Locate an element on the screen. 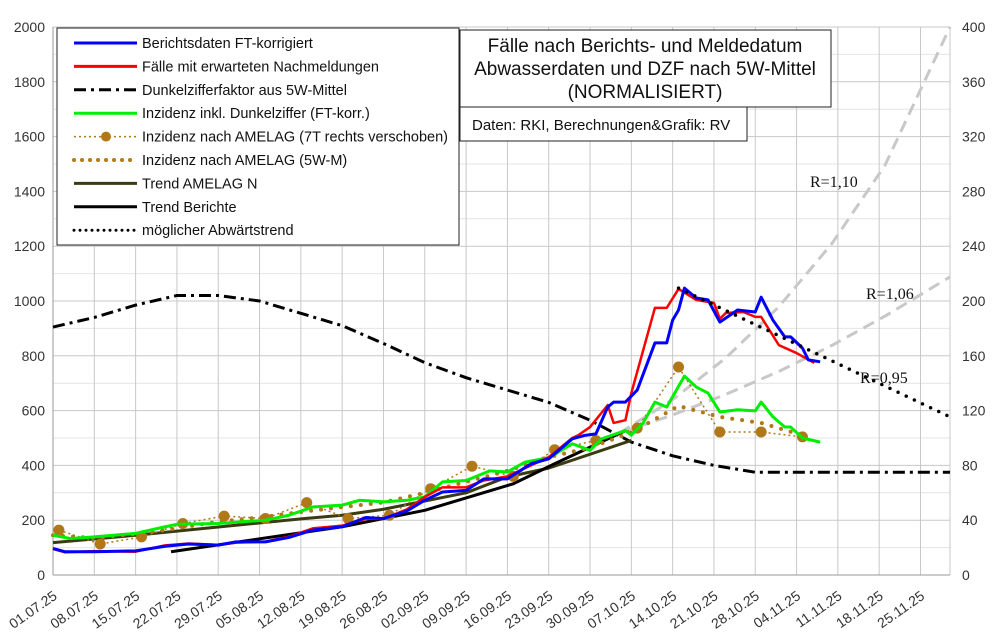 Image resolution: width=1000 pixels, height=634 pixels. y-left-tick-label: 1800 is located at coordinates (29, 82).